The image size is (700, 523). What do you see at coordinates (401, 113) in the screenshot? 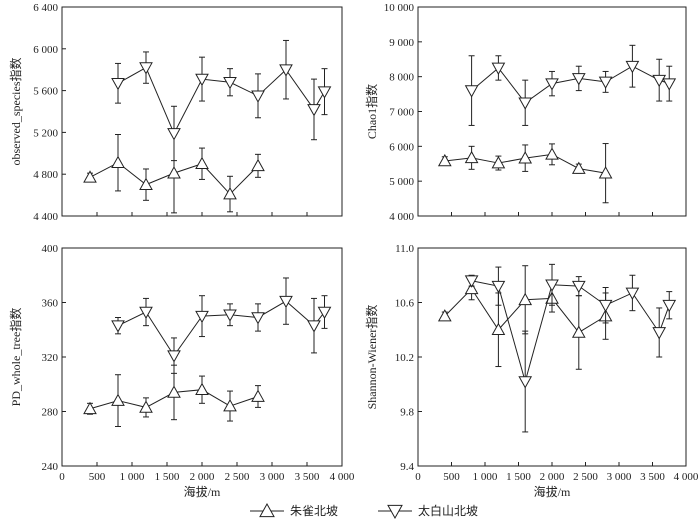
I see `y-tick-label: 7 000` at bounding box center [401, 113].